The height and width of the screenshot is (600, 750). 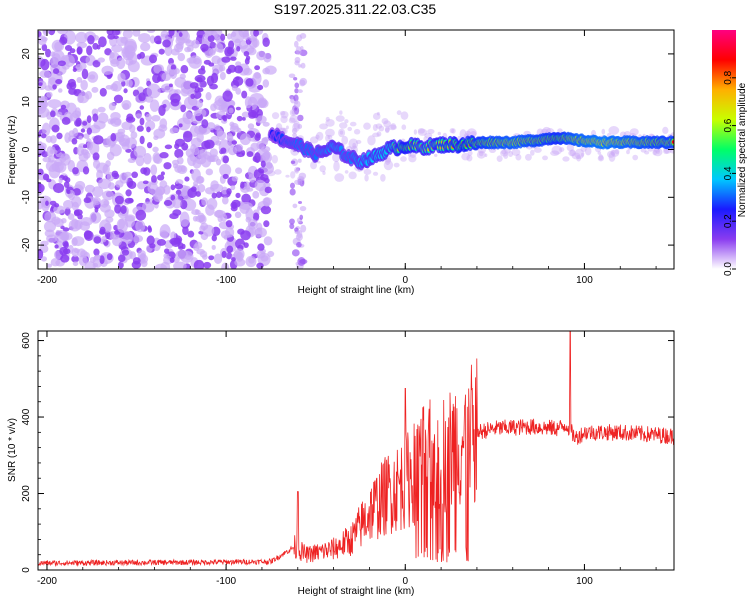 I want to click on y-tick-label: 10, so click(x=26, y=102).